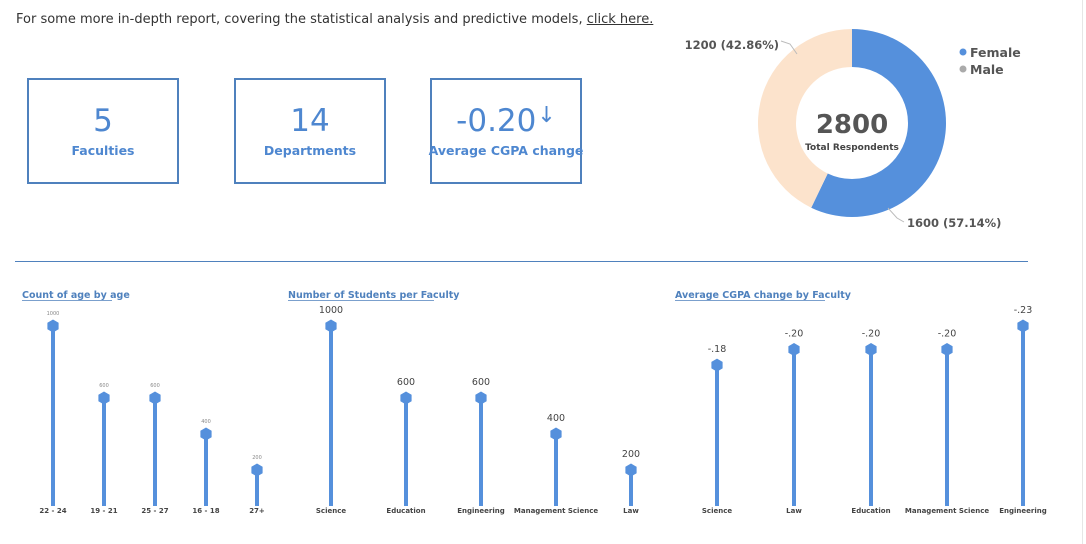  Describe the element at coordinates (103, 511) in the screenshot. I see `category-label: 19 - 21` at that location.